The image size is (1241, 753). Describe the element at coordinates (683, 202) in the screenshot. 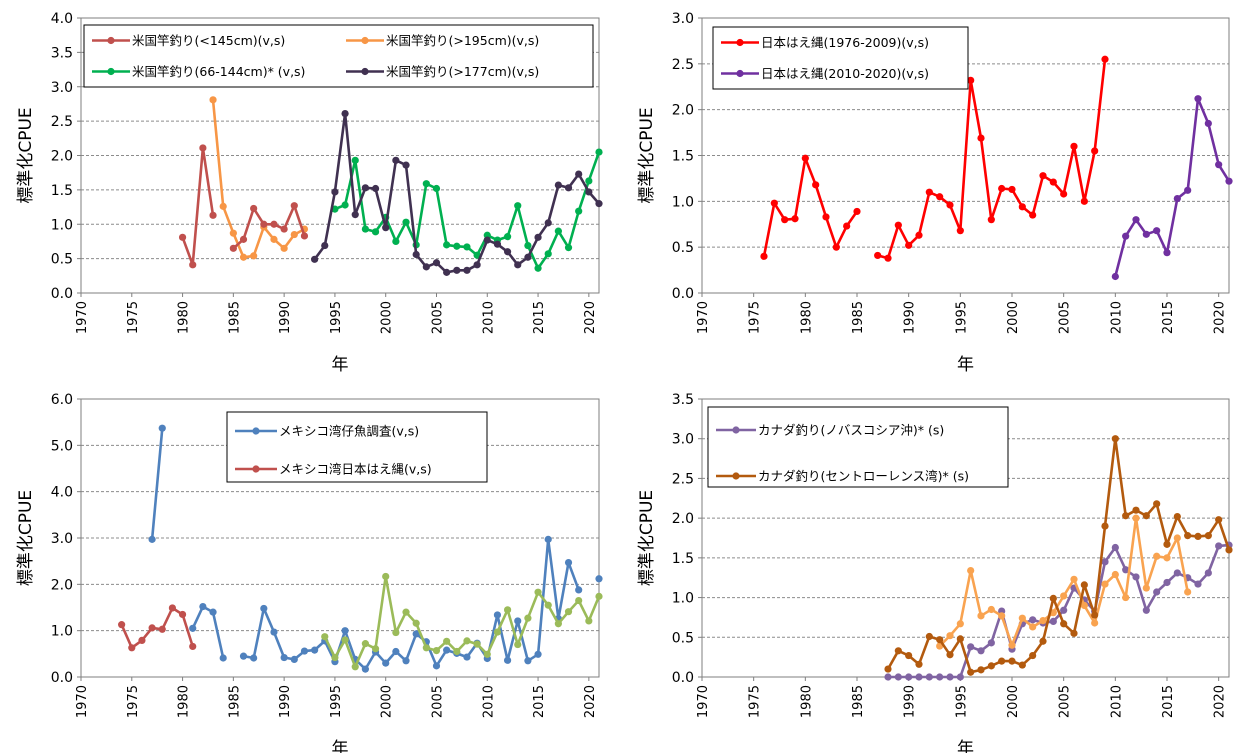

I see `y-tick-label: 1.0` at that location.